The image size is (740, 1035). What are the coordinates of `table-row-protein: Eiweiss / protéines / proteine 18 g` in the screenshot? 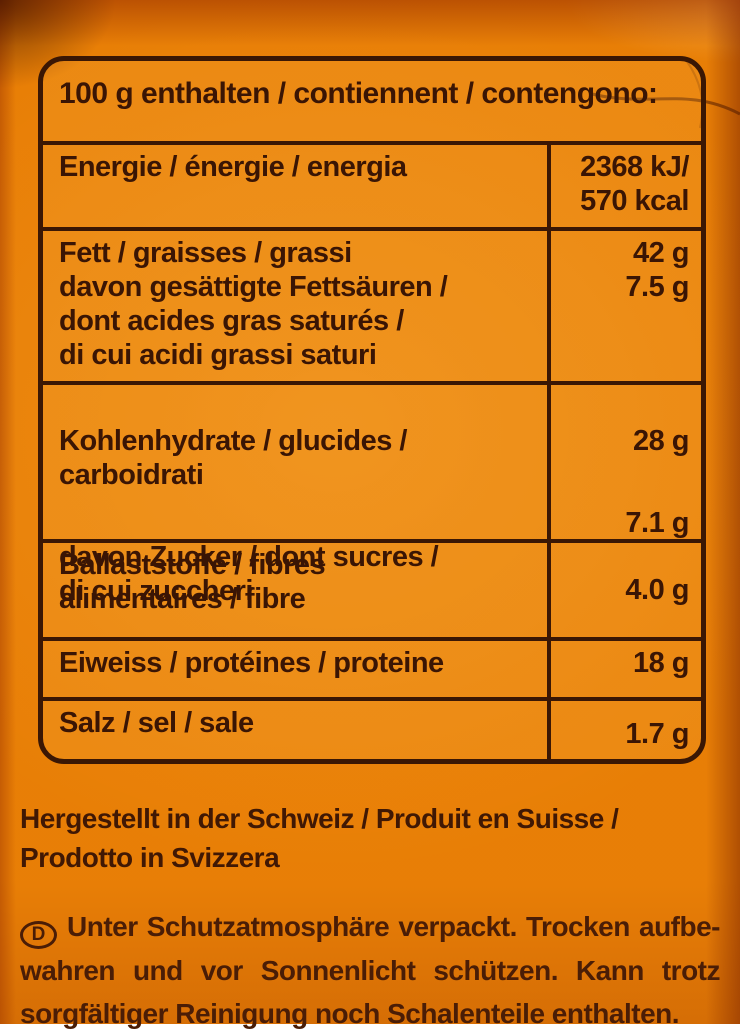 It's located at (372, 671).